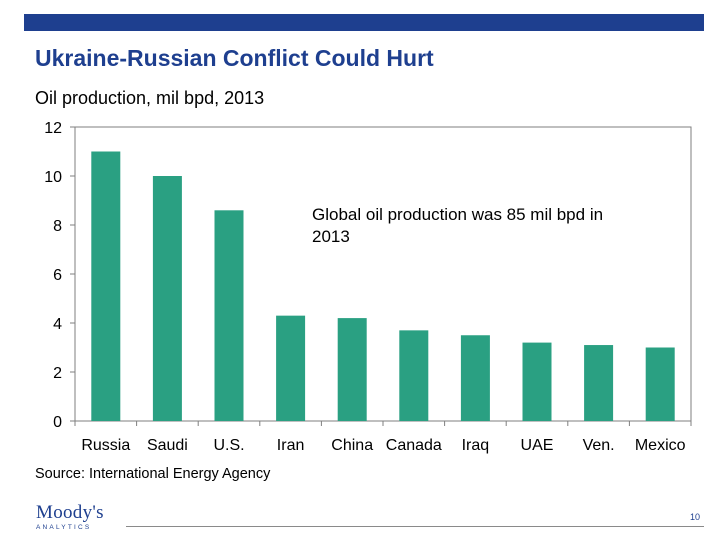  What do you see at coordinates (291, 368) in the screenshot?
I see `bar-iran` at bounding box center [291, 368].